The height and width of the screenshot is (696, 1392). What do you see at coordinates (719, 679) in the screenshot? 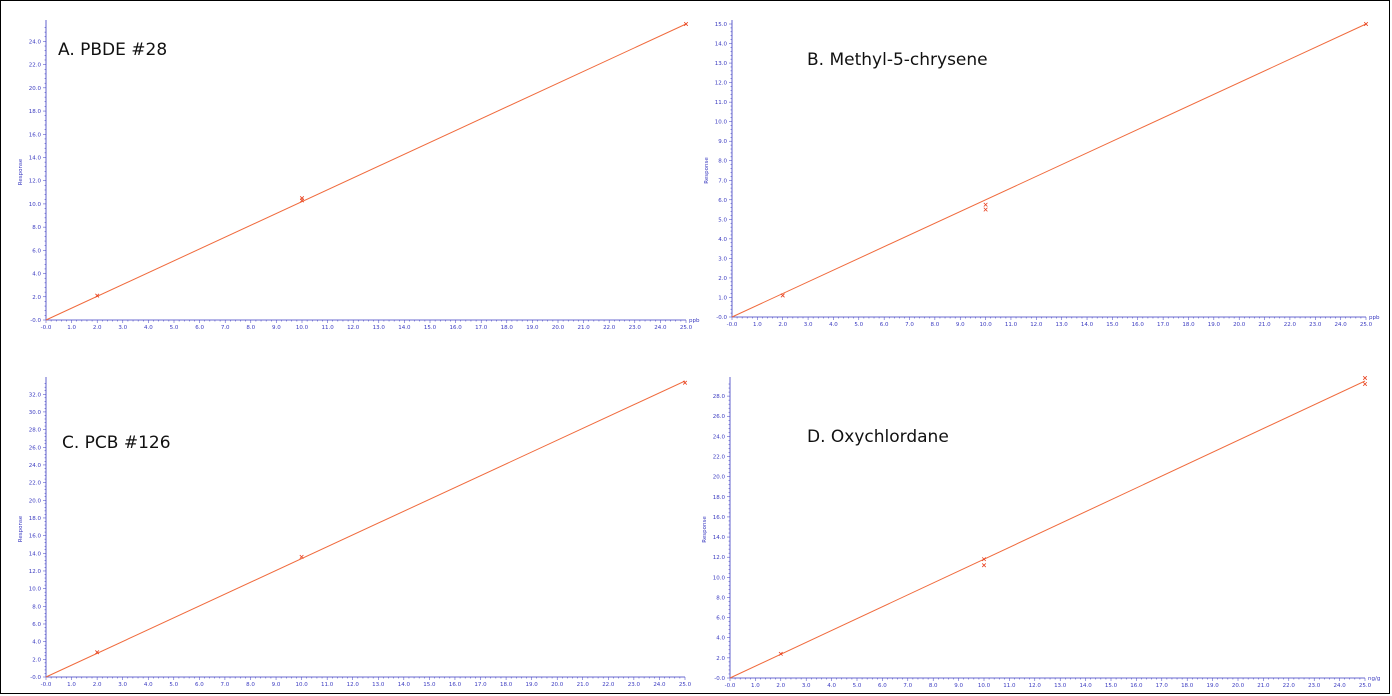
I see `chart-d-y-tick-label: -0.0` at bounding box center [719, 679].